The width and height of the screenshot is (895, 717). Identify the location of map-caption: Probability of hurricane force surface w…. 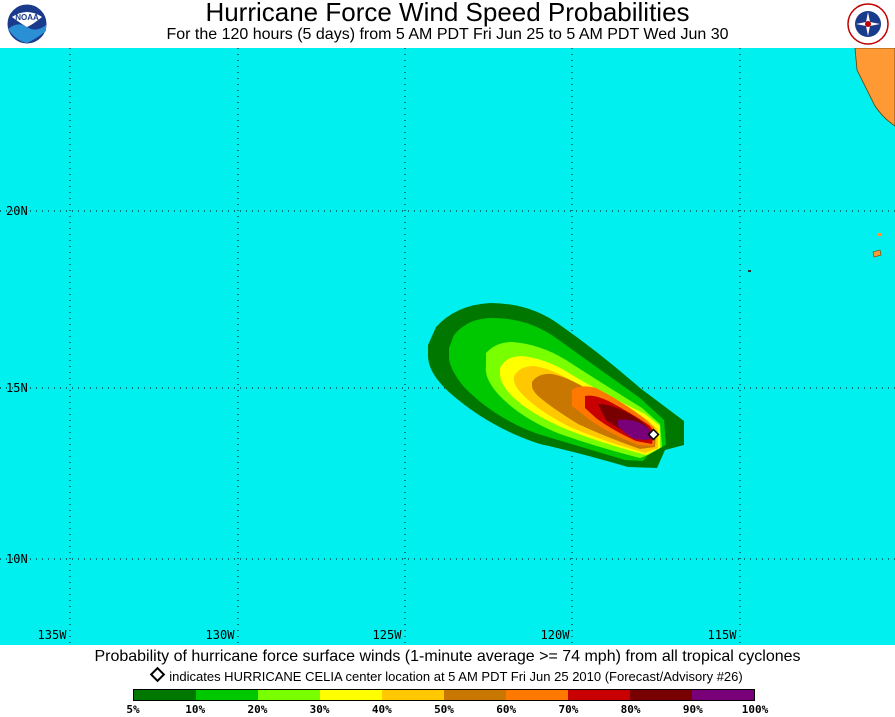
(447, 656).